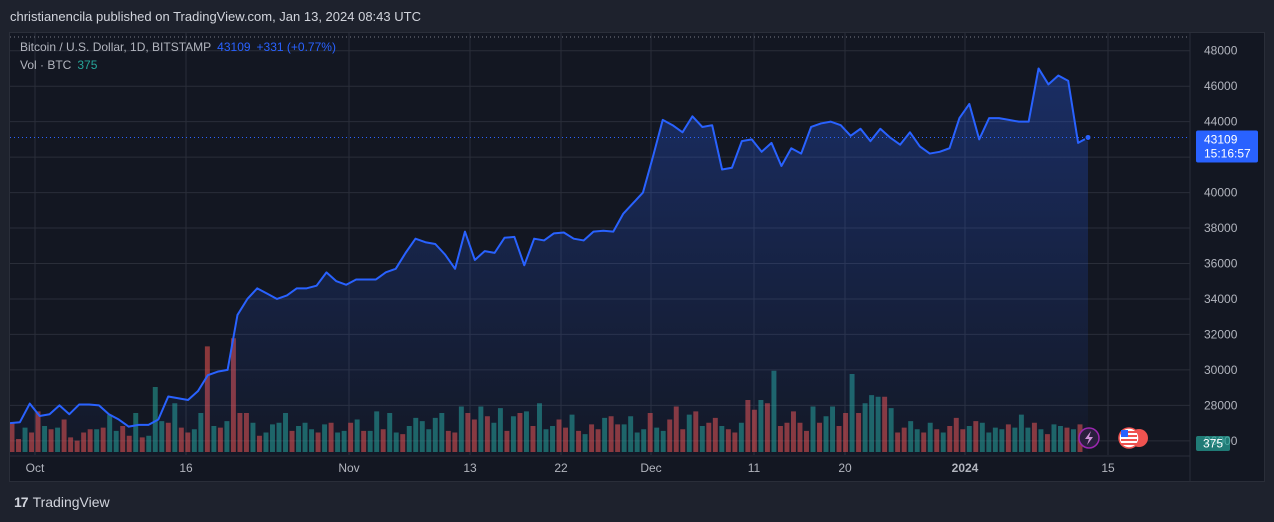 This screenshot has height=522, width=1274. What do you see at coordinates (1221, 370) in the screenshot?
I see `y-tick-label: 30000` at bounding box center [1221, 370].